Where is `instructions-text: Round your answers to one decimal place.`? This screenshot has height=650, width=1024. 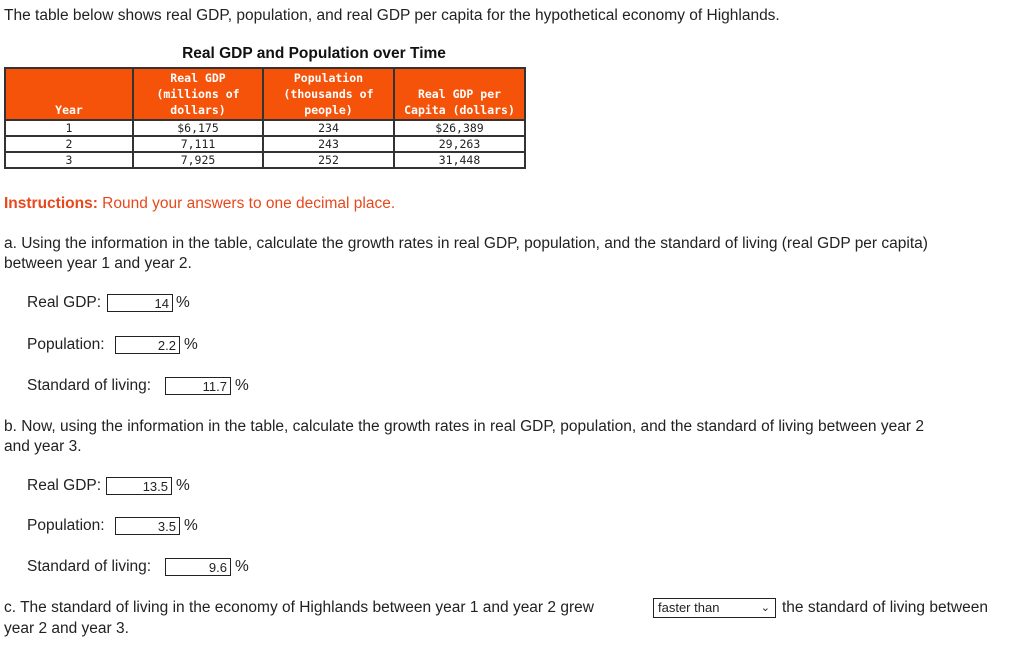 instructions-text: Round your answers to one decimal place. is located at coordinates (246, 203).